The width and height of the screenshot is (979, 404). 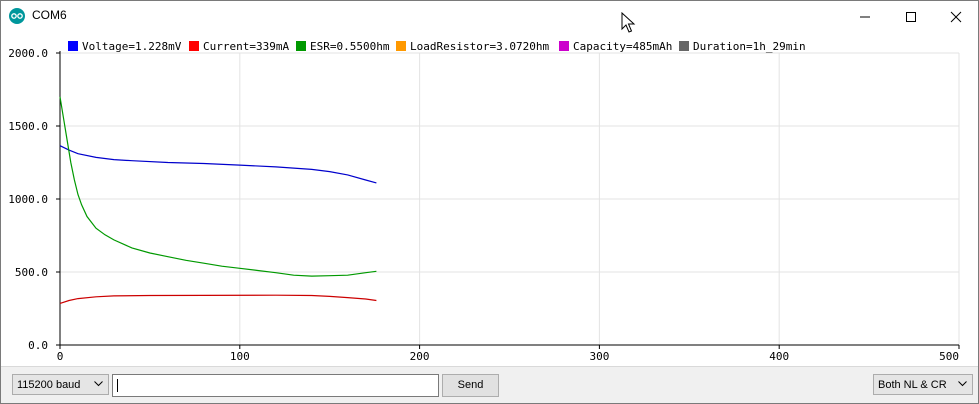 What do you see at coordinates (246, 46) in the screenshot?
I see `legend-label: Current=339mA` at bounding box center [246, 46].